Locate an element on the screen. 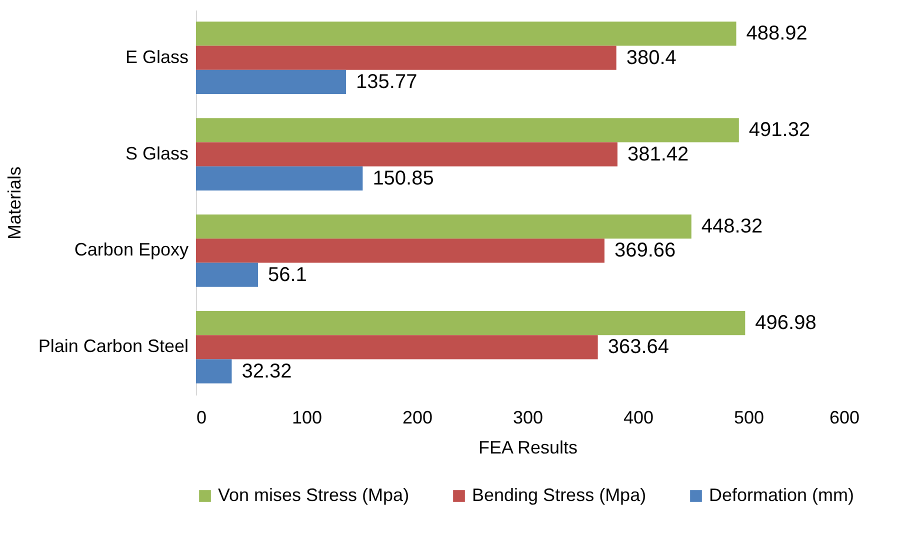  x-tick-label: 500 is located at coordinates (749, 418).